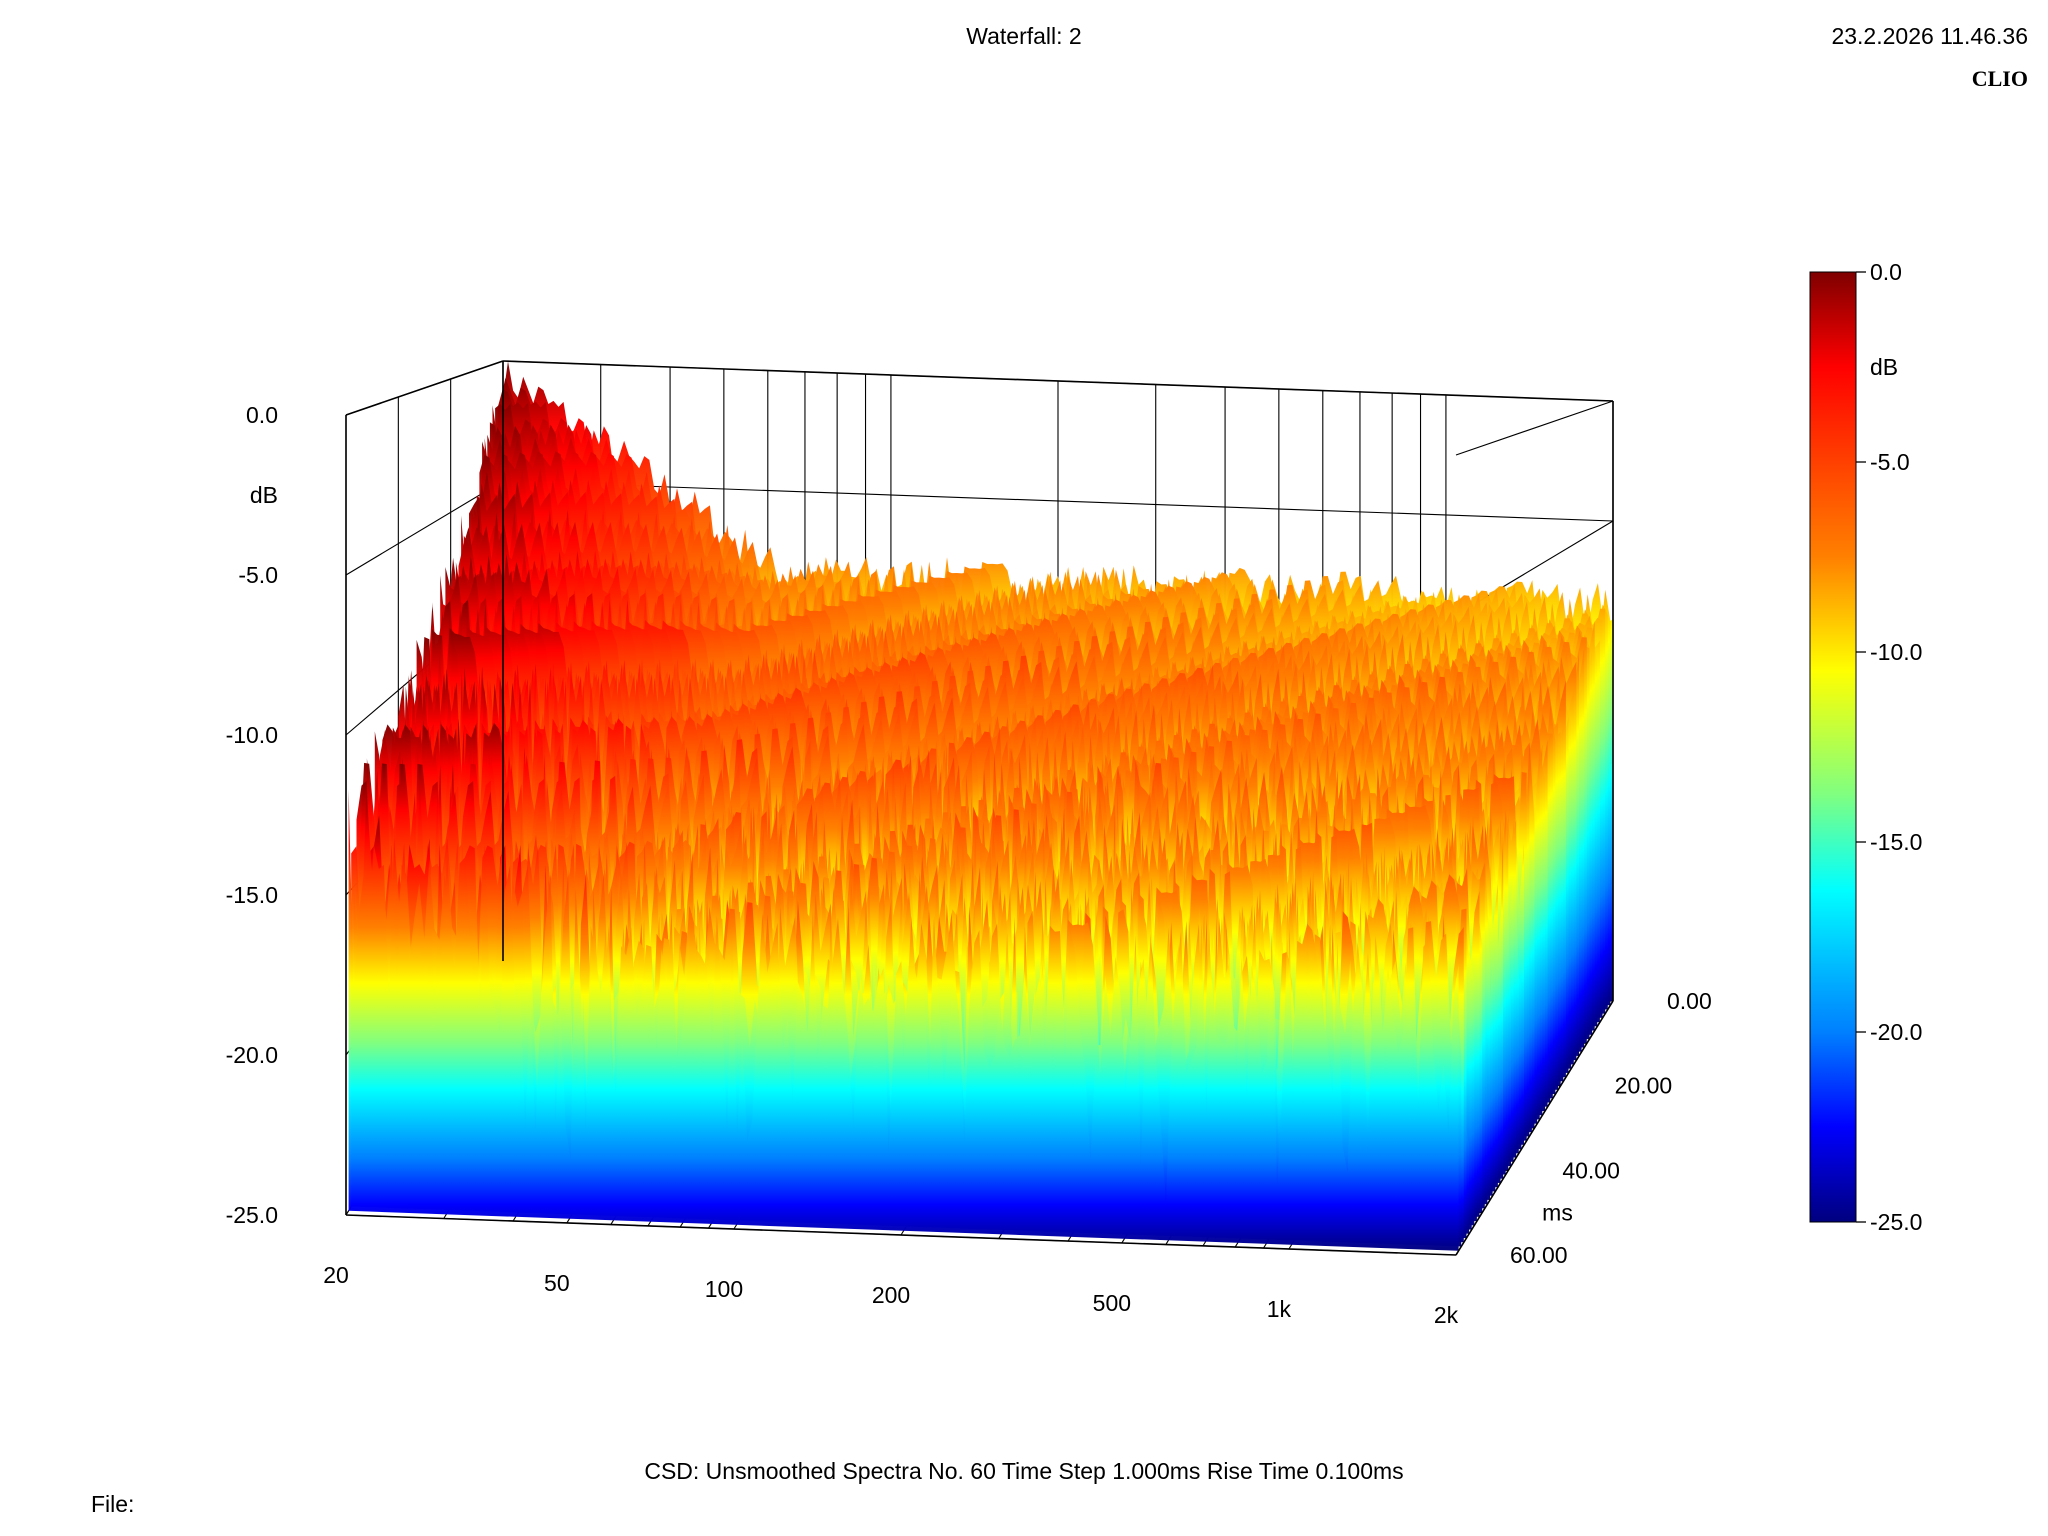  Describe the element at coordinates (557, 1283) in the screenshot. I see `x-tick-label: 50` at that location.